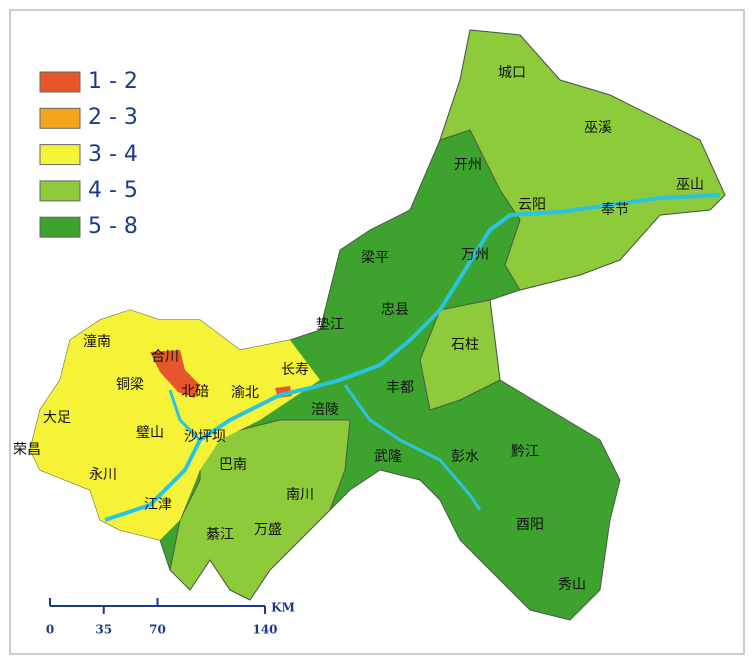 This screenshot has height=664, width=754. Describe the element at coordinates (598, 128) in the screenshot. I see `place-label: 巫溪` at that location.